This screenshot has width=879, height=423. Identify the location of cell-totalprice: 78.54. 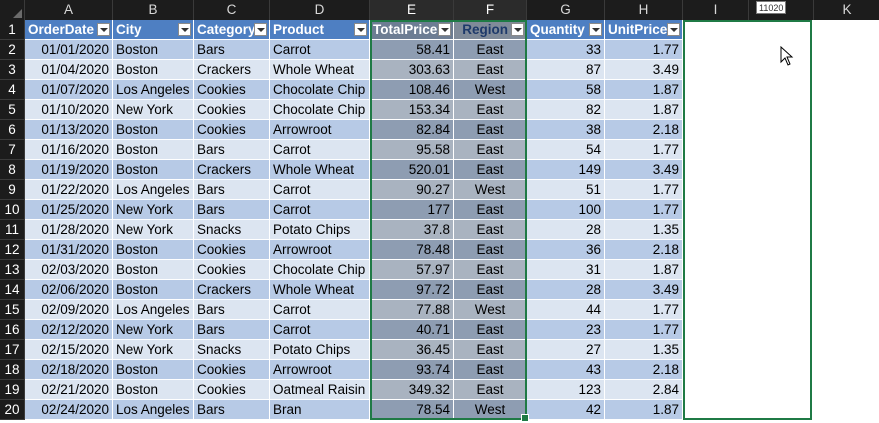
(412, 410).